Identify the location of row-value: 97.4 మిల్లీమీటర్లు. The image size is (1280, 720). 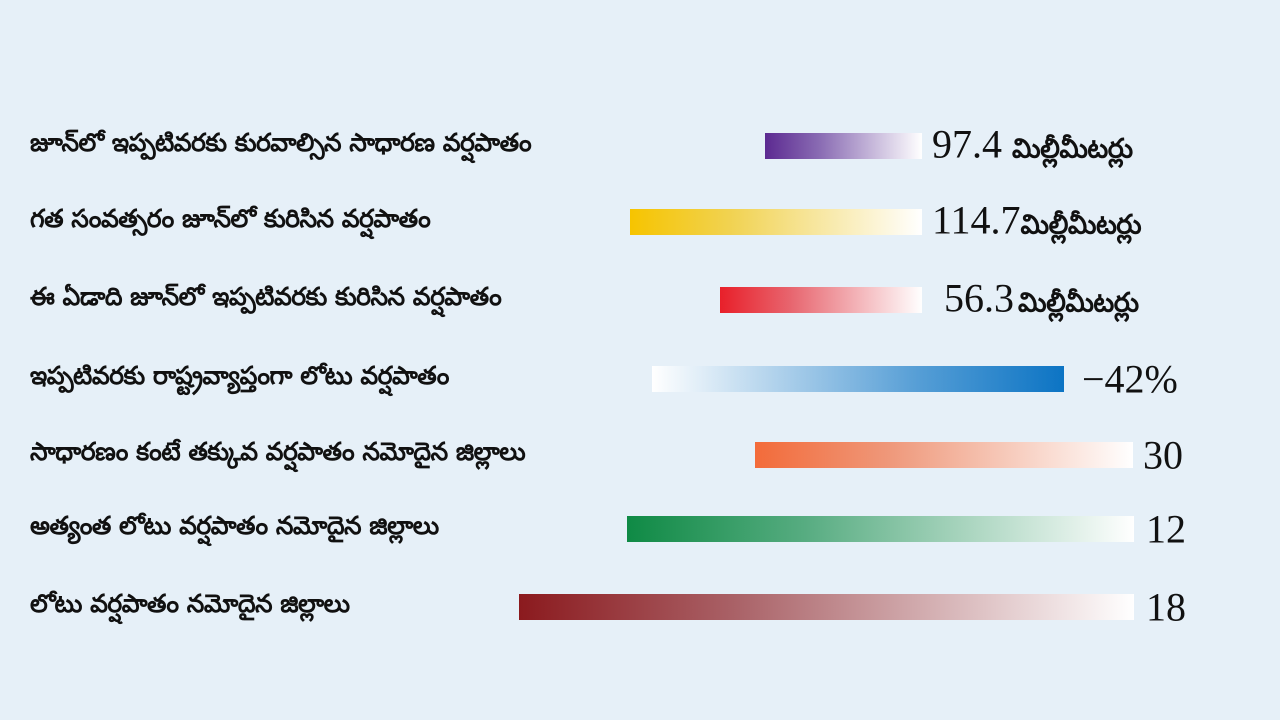
(1032, 146).